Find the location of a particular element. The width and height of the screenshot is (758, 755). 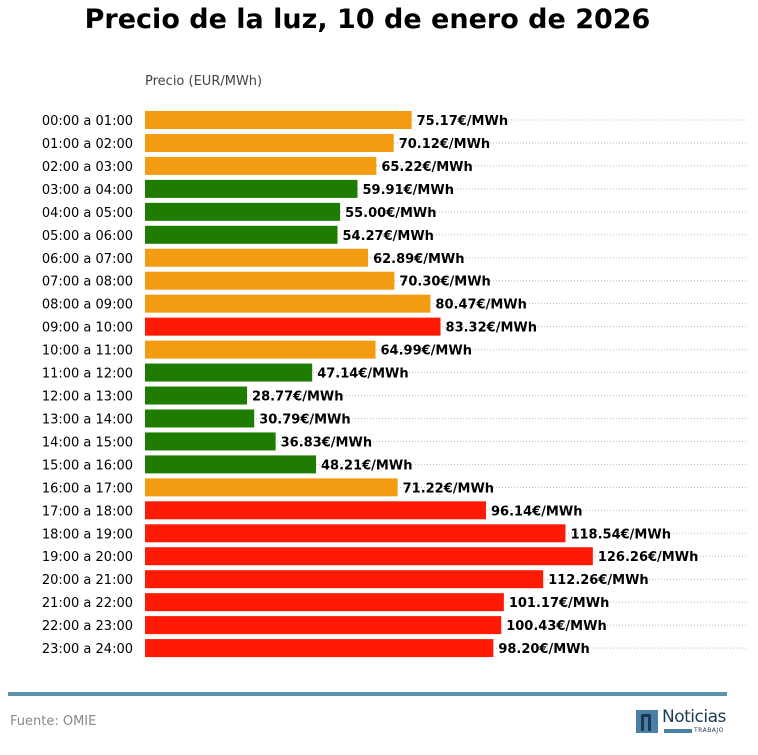

logo-text: Noticias is located at coordinates (694, 717).